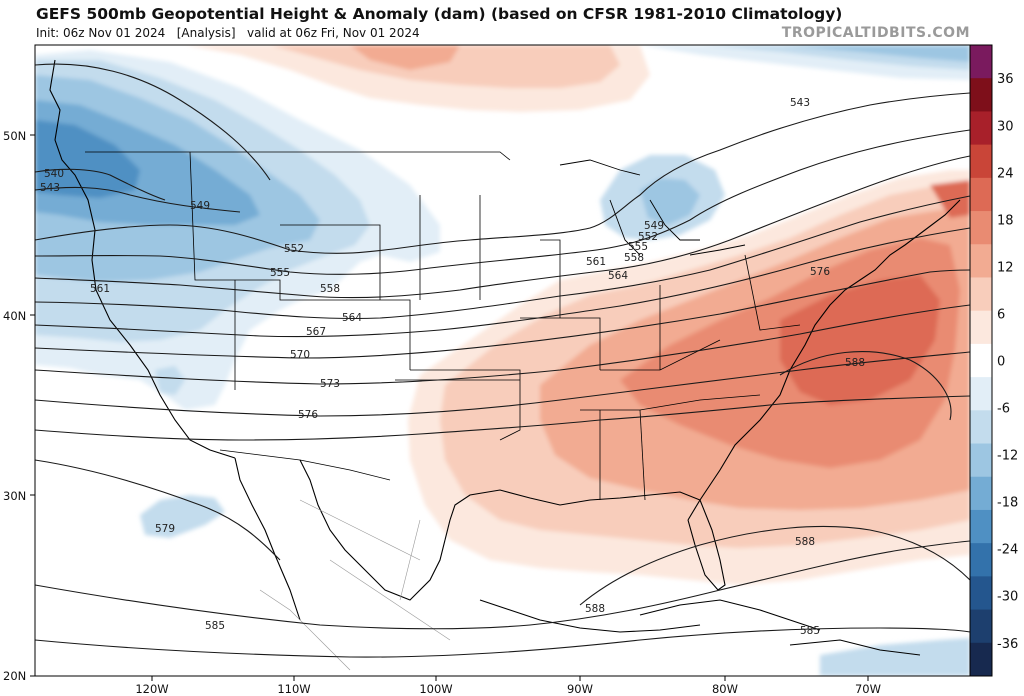 The image size is (1024, 696). I want to click on positive-anomaly-north, so click(417, 78).